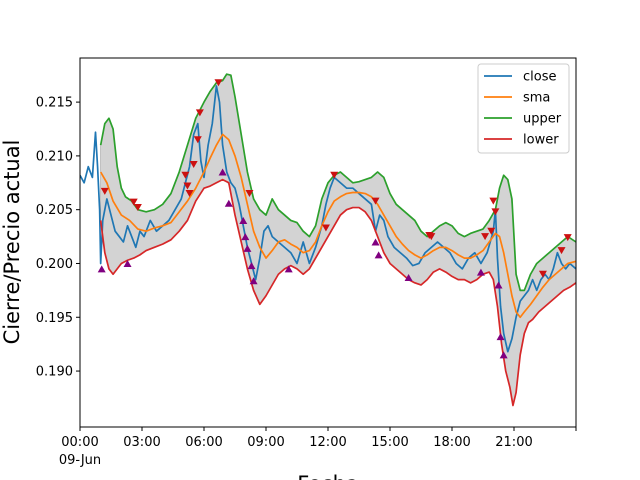 This screenshot has width=640, height=480. Describe the element at coordinates (141, 442) in the screenshot. I see `x-tick-label: 03:00` at that location.